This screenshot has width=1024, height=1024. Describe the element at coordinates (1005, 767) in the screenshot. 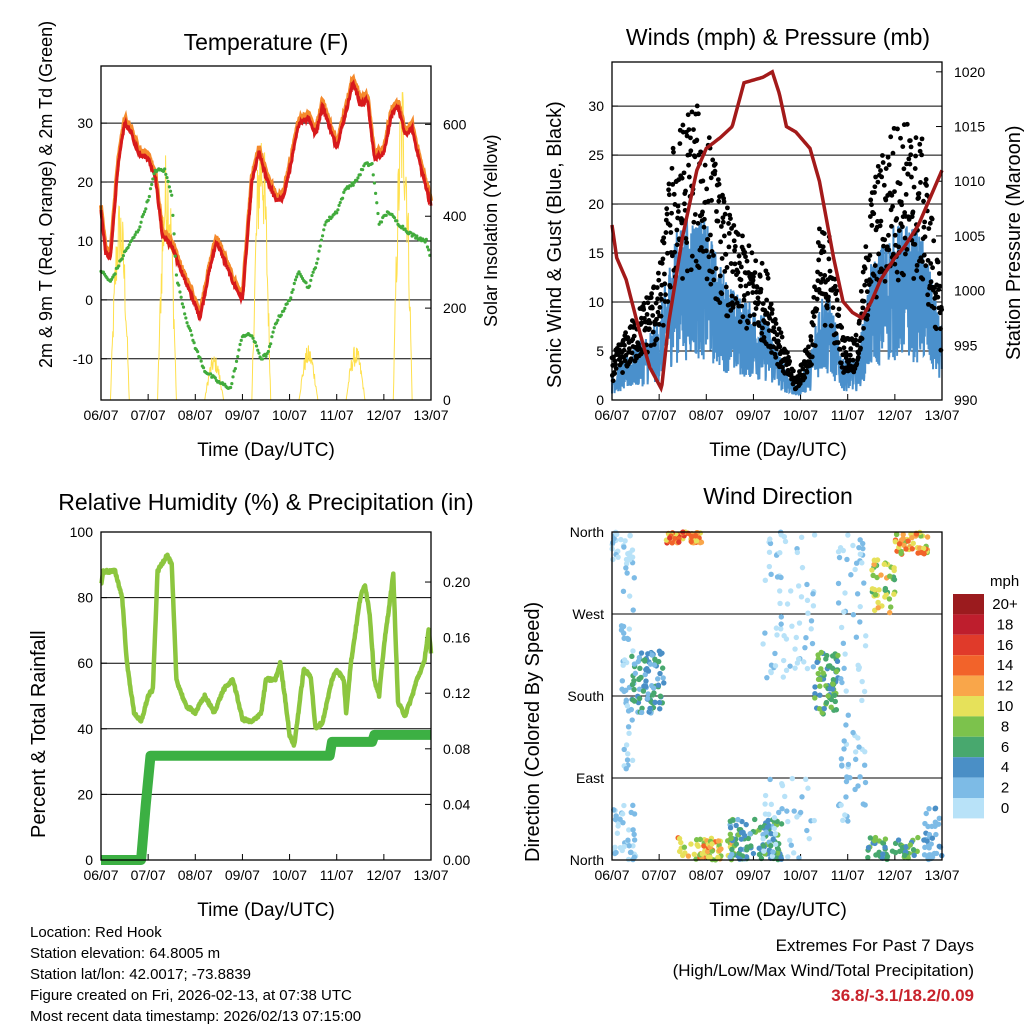

I see `legend-label: 4` at that location.